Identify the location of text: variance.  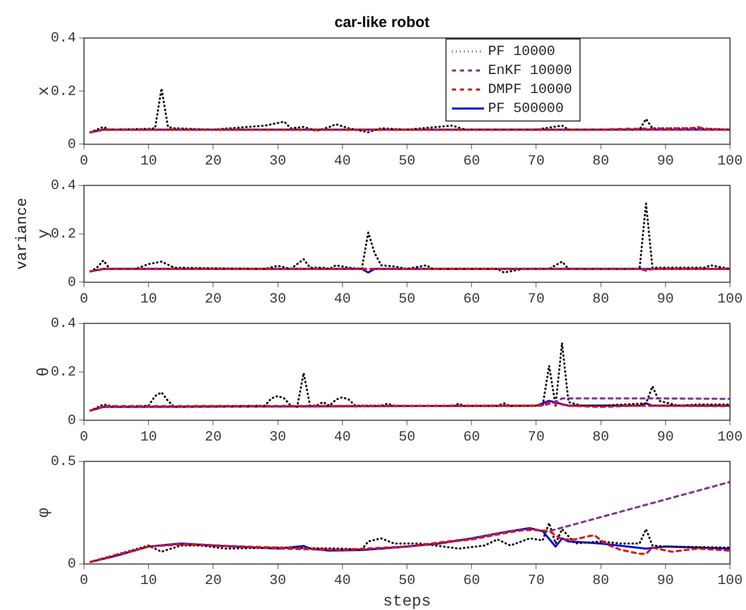
(22, 234).